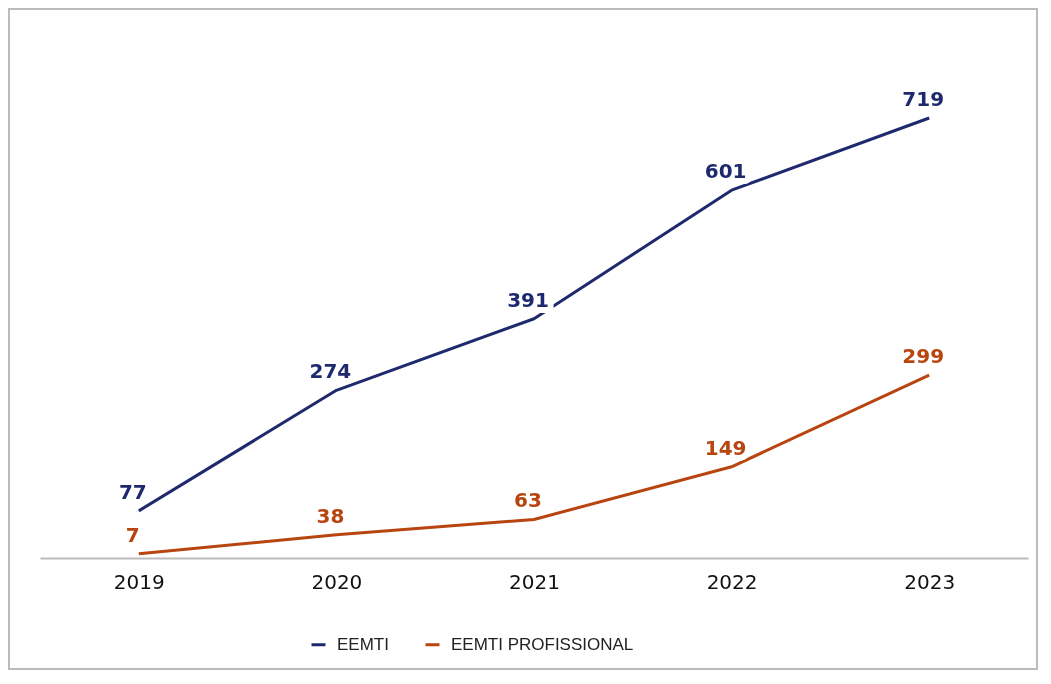  I want to click on legend-label: EEMTI PROFISSIONAL, so click(542, 644).